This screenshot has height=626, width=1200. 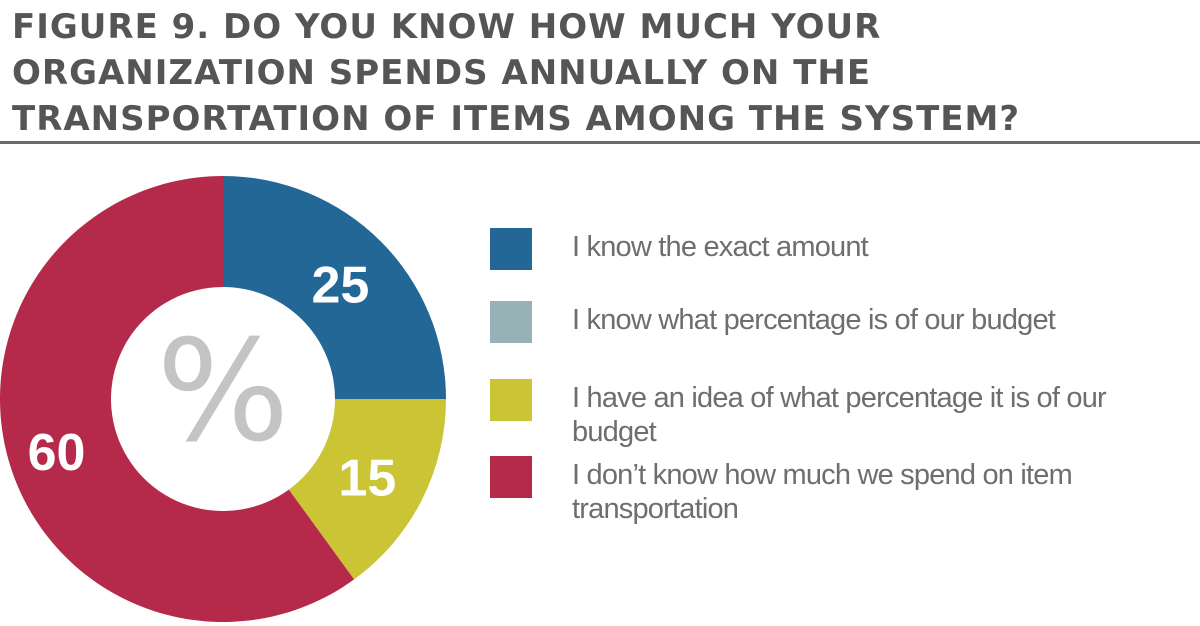 I want to click on slice-exact-amount, so click(x=334, y=287).